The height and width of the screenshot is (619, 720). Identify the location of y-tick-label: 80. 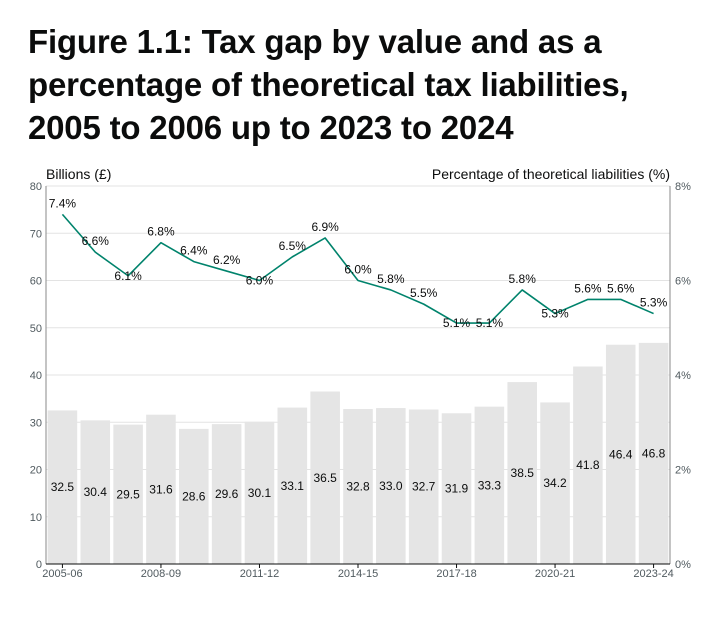
(36, 187).